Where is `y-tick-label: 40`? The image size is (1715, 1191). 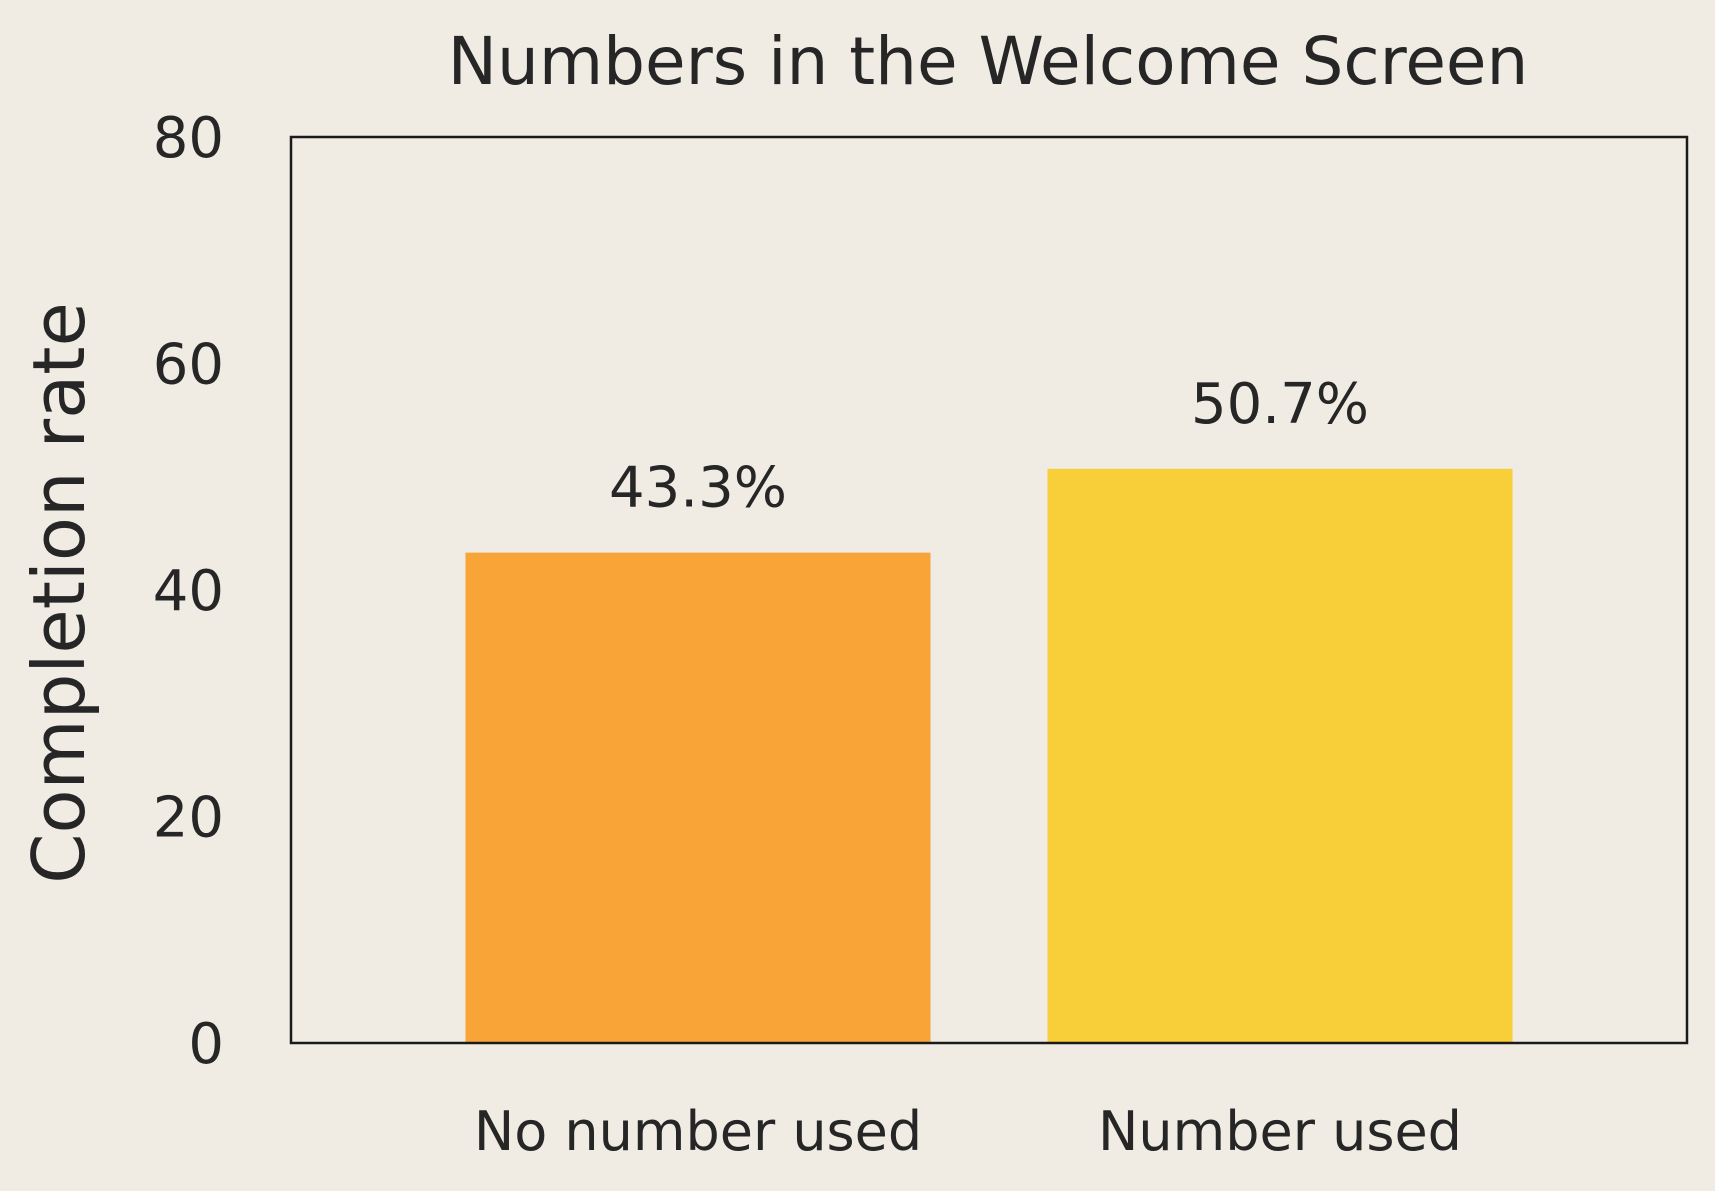
y-tick-label: 40 is located at coordinates (188, 591).